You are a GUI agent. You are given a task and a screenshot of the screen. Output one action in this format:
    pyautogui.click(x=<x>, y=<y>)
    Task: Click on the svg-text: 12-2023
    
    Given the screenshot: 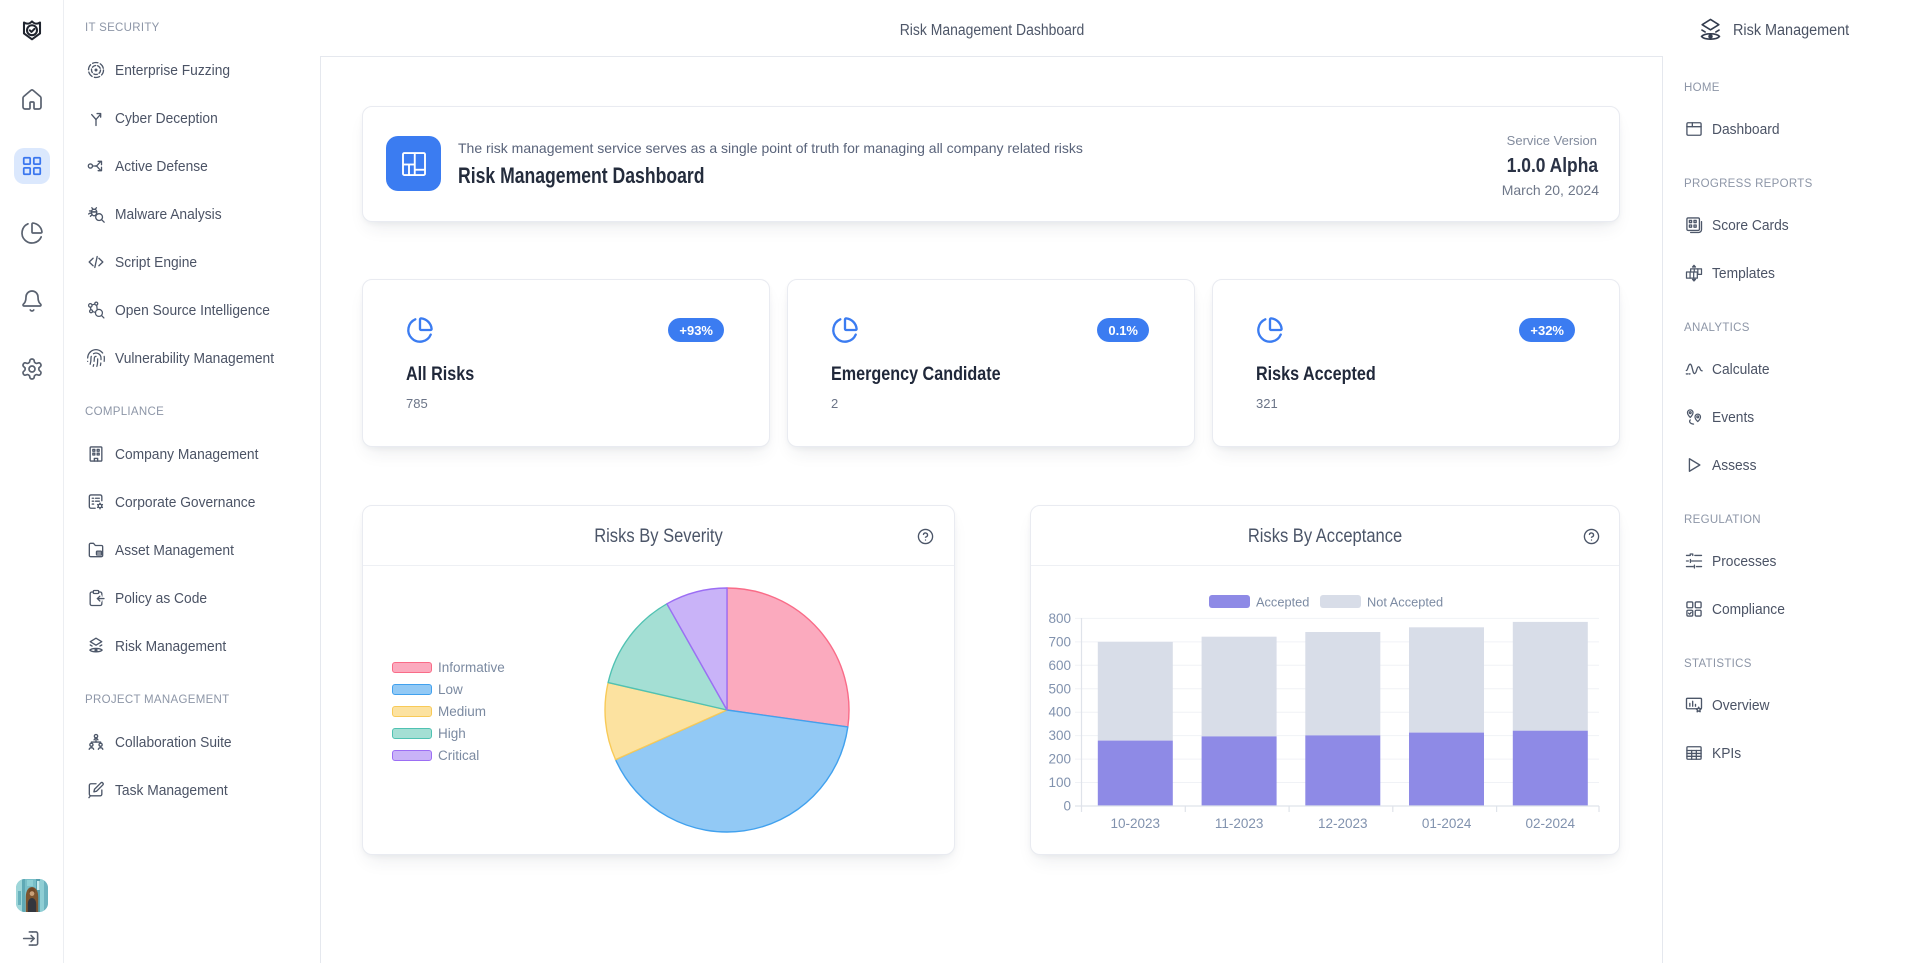 What is the action you would take?
    pyautogui.click(x=1343, y=823)
    